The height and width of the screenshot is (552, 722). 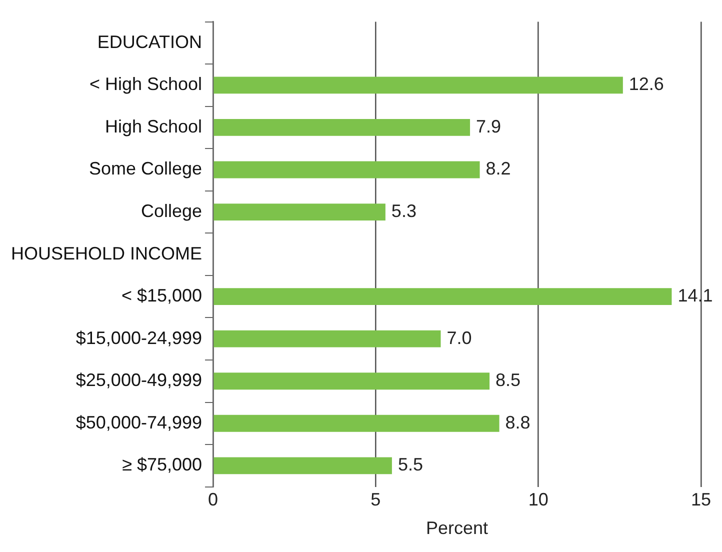 I want to click on y-tick-label: < $15,000, so click(x=161, y=296).